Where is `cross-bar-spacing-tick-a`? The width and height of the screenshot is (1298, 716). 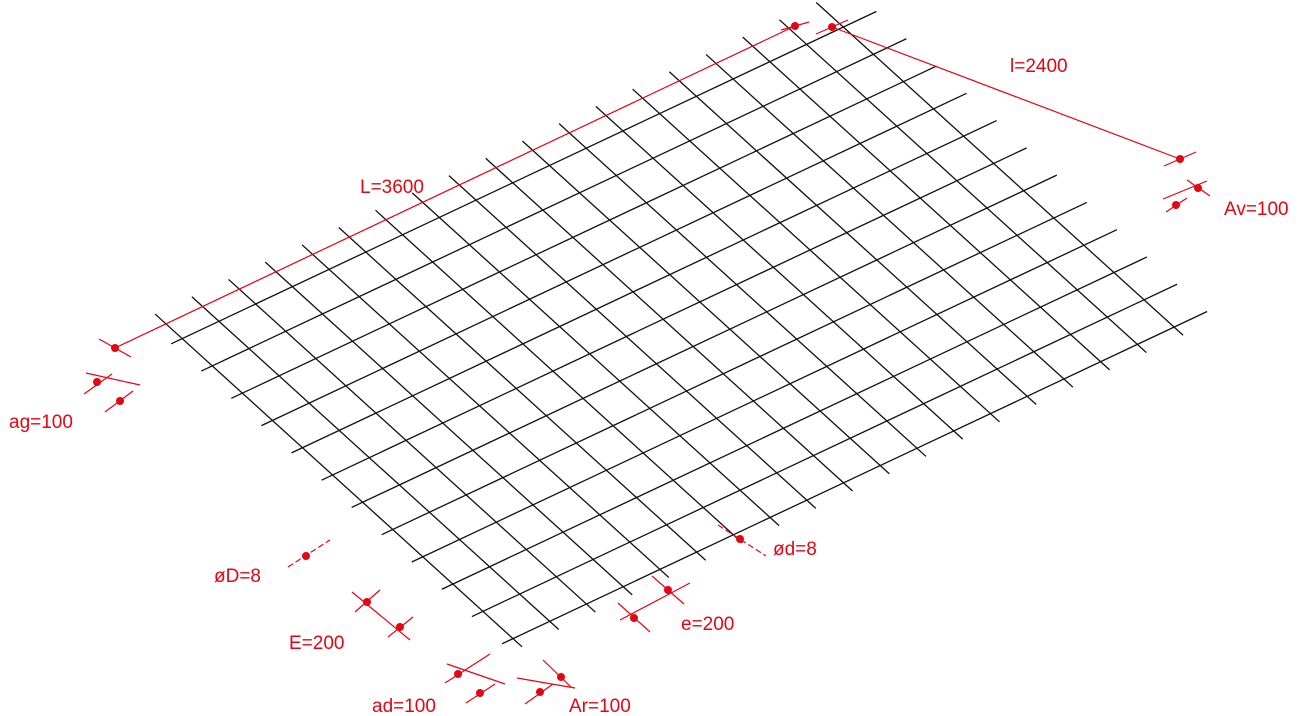
cross-bar-spacing-tick-a is located at coordinates (634, 617).